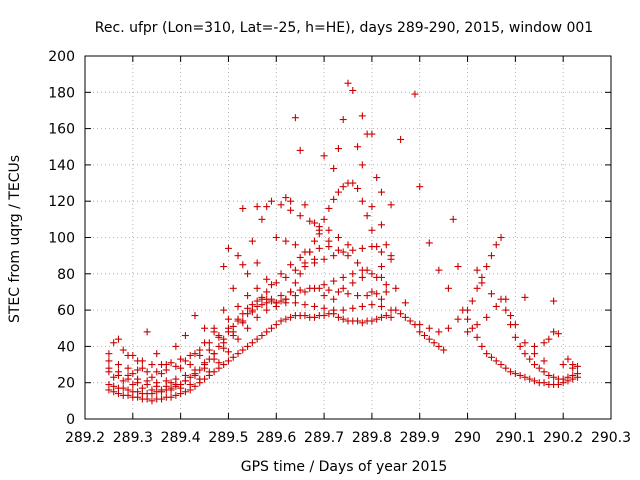 The image size is (640, 480). Describe the element at coordinates (61, 202) in the screenshot. I see `y-tick-label: 120` at that location.